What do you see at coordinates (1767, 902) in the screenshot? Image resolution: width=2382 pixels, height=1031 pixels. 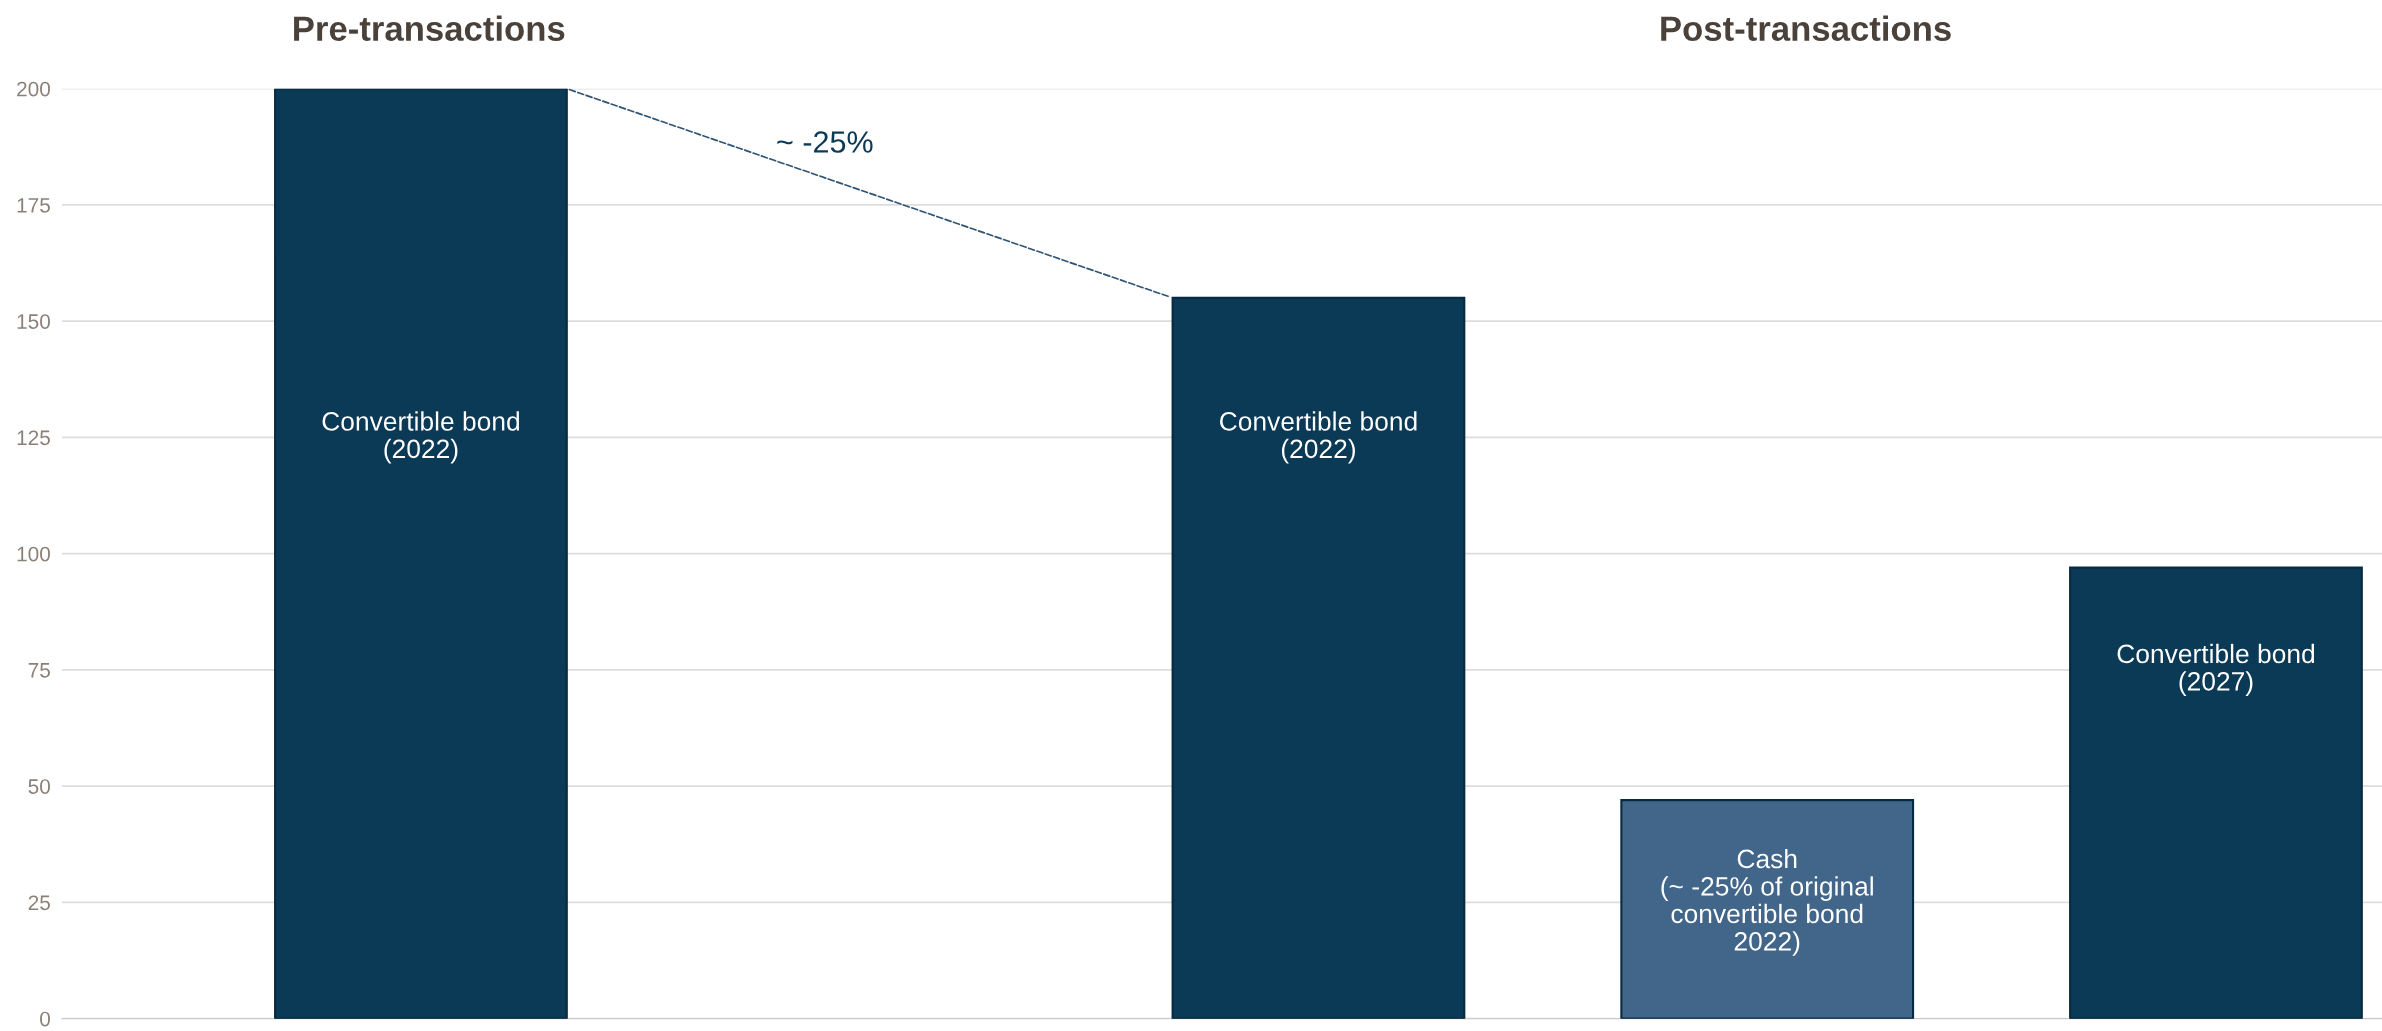 I see `x-tick-label: Cash (~ -25% of original convertible bond 2022)` at bounding box center [1767, 902].